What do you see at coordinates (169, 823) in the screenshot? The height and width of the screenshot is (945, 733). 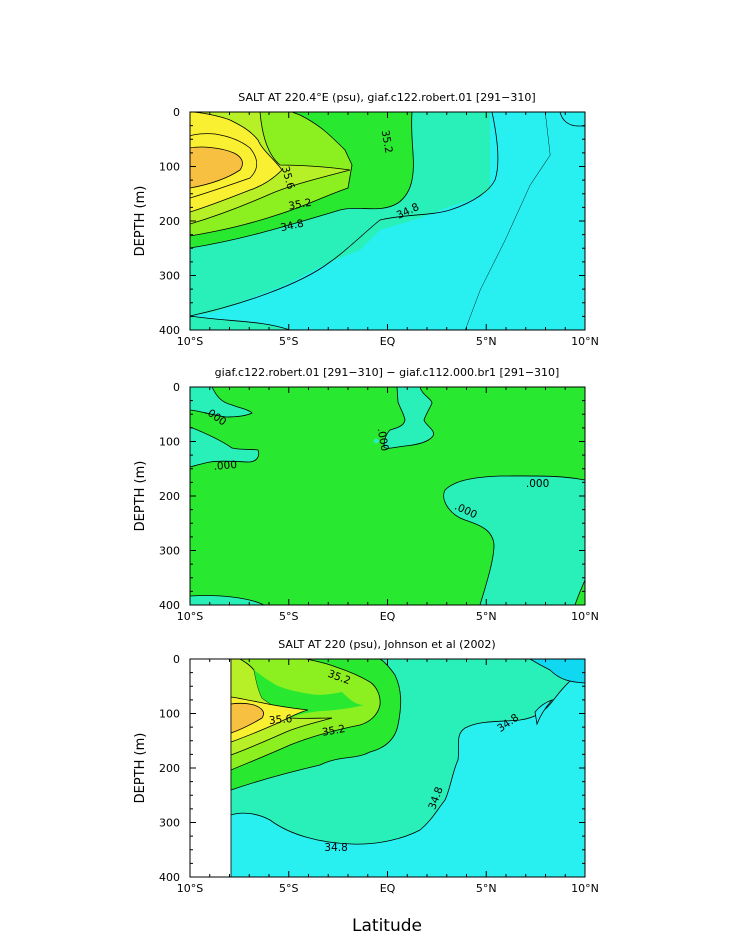 I see `panel-3-y-tick-label: 300` at bounding box center [169, 823].